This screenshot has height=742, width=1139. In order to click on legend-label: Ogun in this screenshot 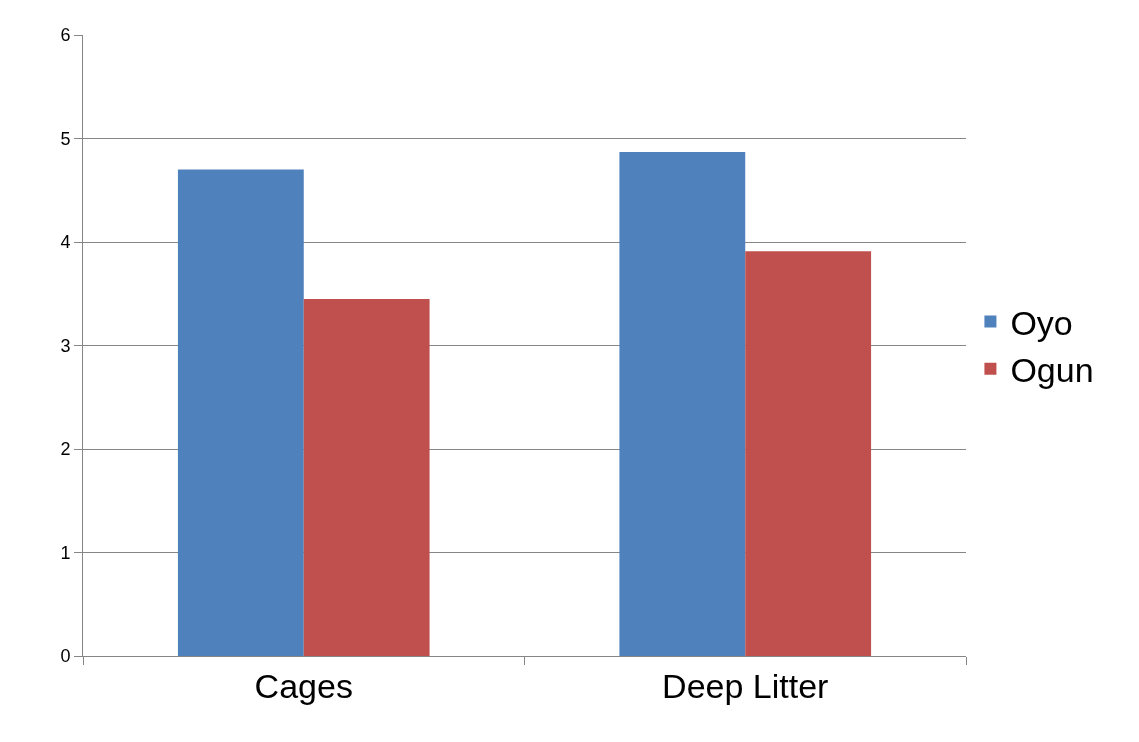, I will do `click(1052, 370)`.